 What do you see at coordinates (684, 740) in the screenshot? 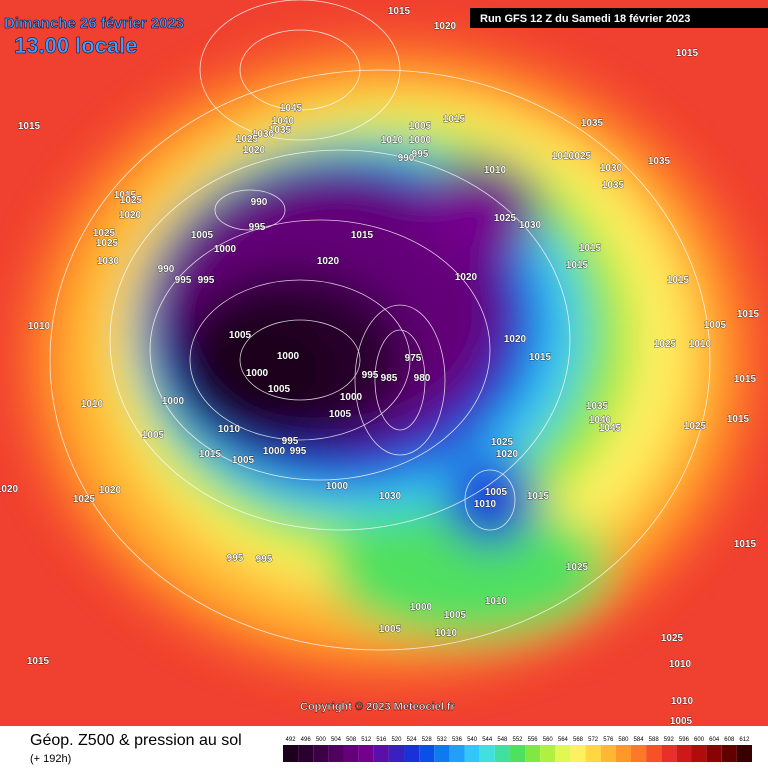
I see `scale-label: 596` at bounding box center [684, 740].